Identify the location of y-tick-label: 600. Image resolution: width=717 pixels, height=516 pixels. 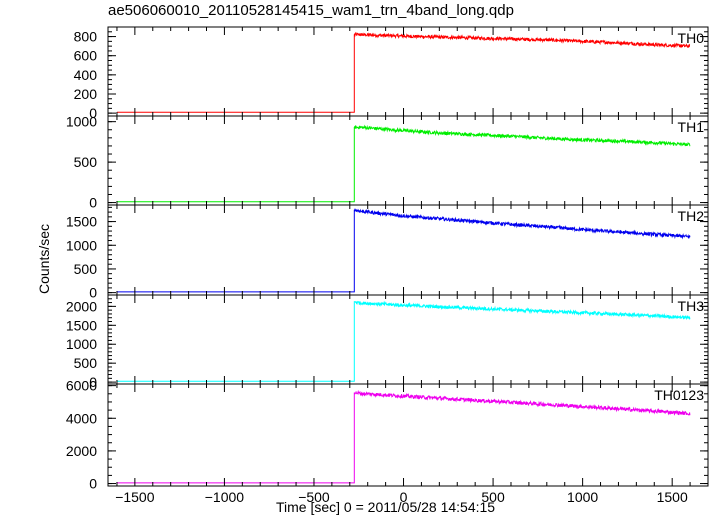
(86, 56).